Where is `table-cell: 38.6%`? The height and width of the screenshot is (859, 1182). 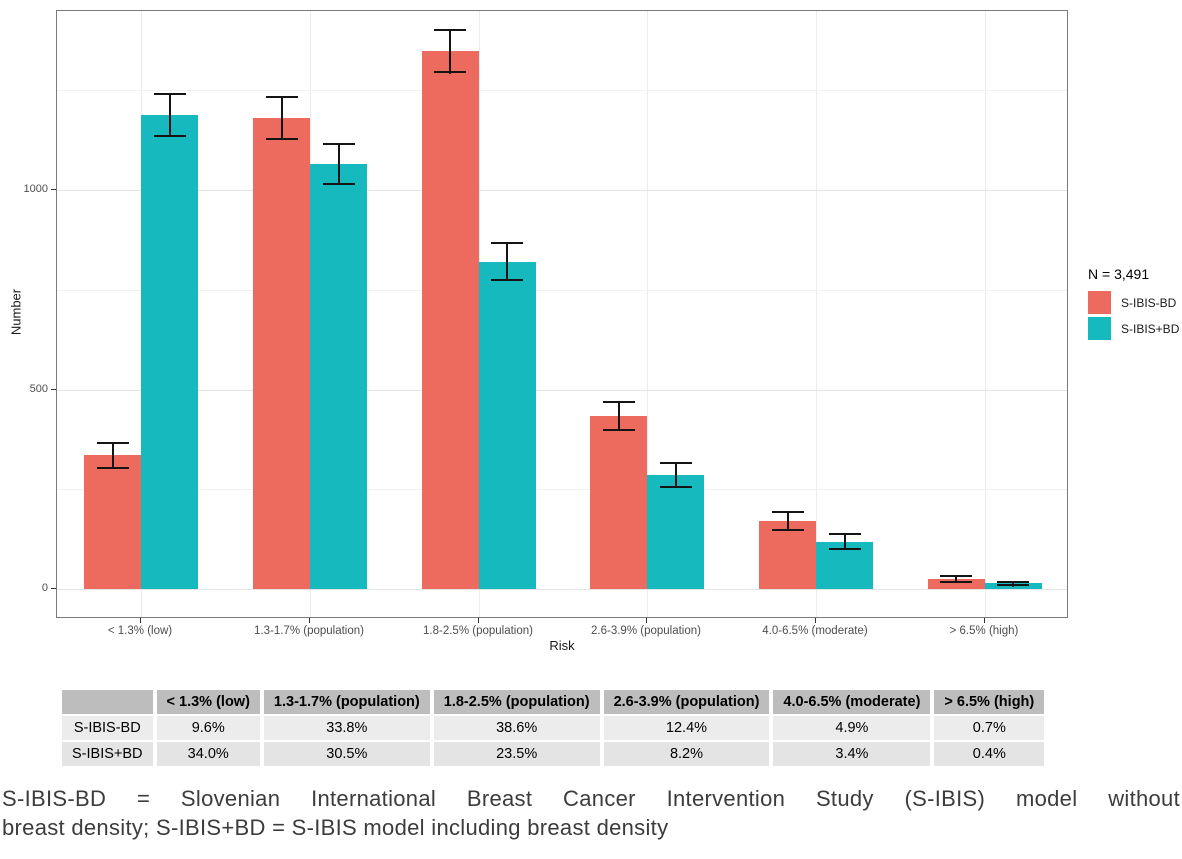 table-cell: 38.6% is located at coordinates (516, 728).